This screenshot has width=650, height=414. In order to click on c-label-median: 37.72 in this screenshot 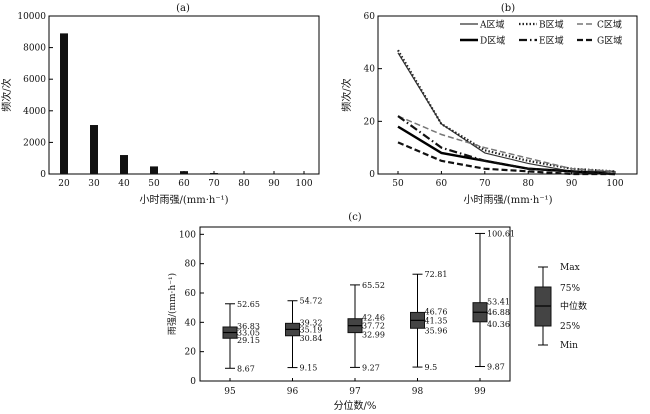, I will do `click(373, 326)`.